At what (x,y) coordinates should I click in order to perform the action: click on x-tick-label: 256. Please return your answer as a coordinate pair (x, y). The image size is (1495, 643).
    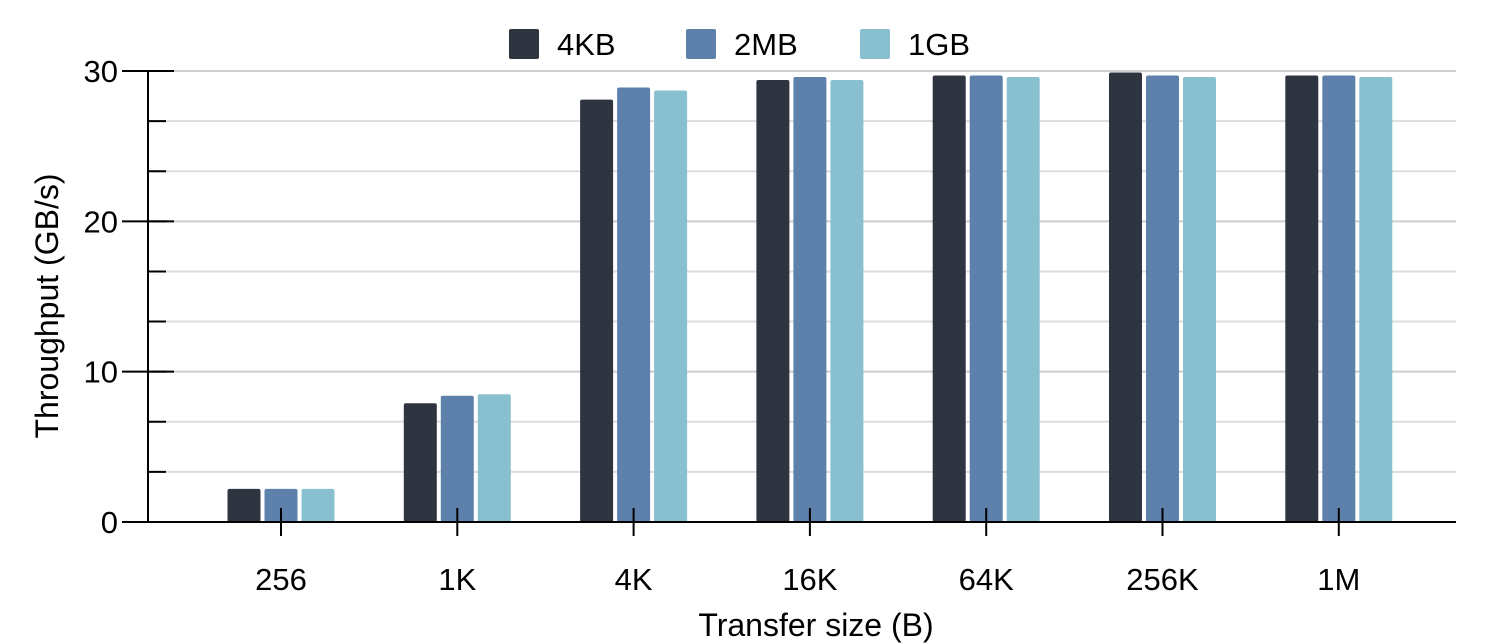
    Looking at the image, I should click on (281, 579).